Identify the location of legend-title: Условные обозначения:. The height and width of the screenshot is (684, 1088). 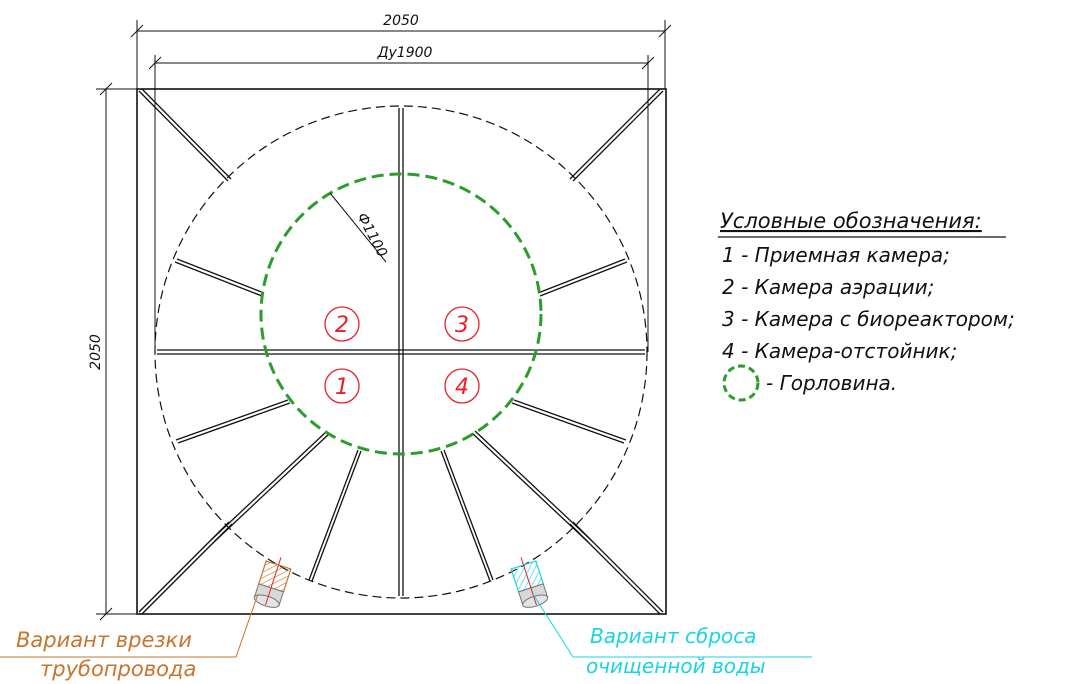
(851, 221).